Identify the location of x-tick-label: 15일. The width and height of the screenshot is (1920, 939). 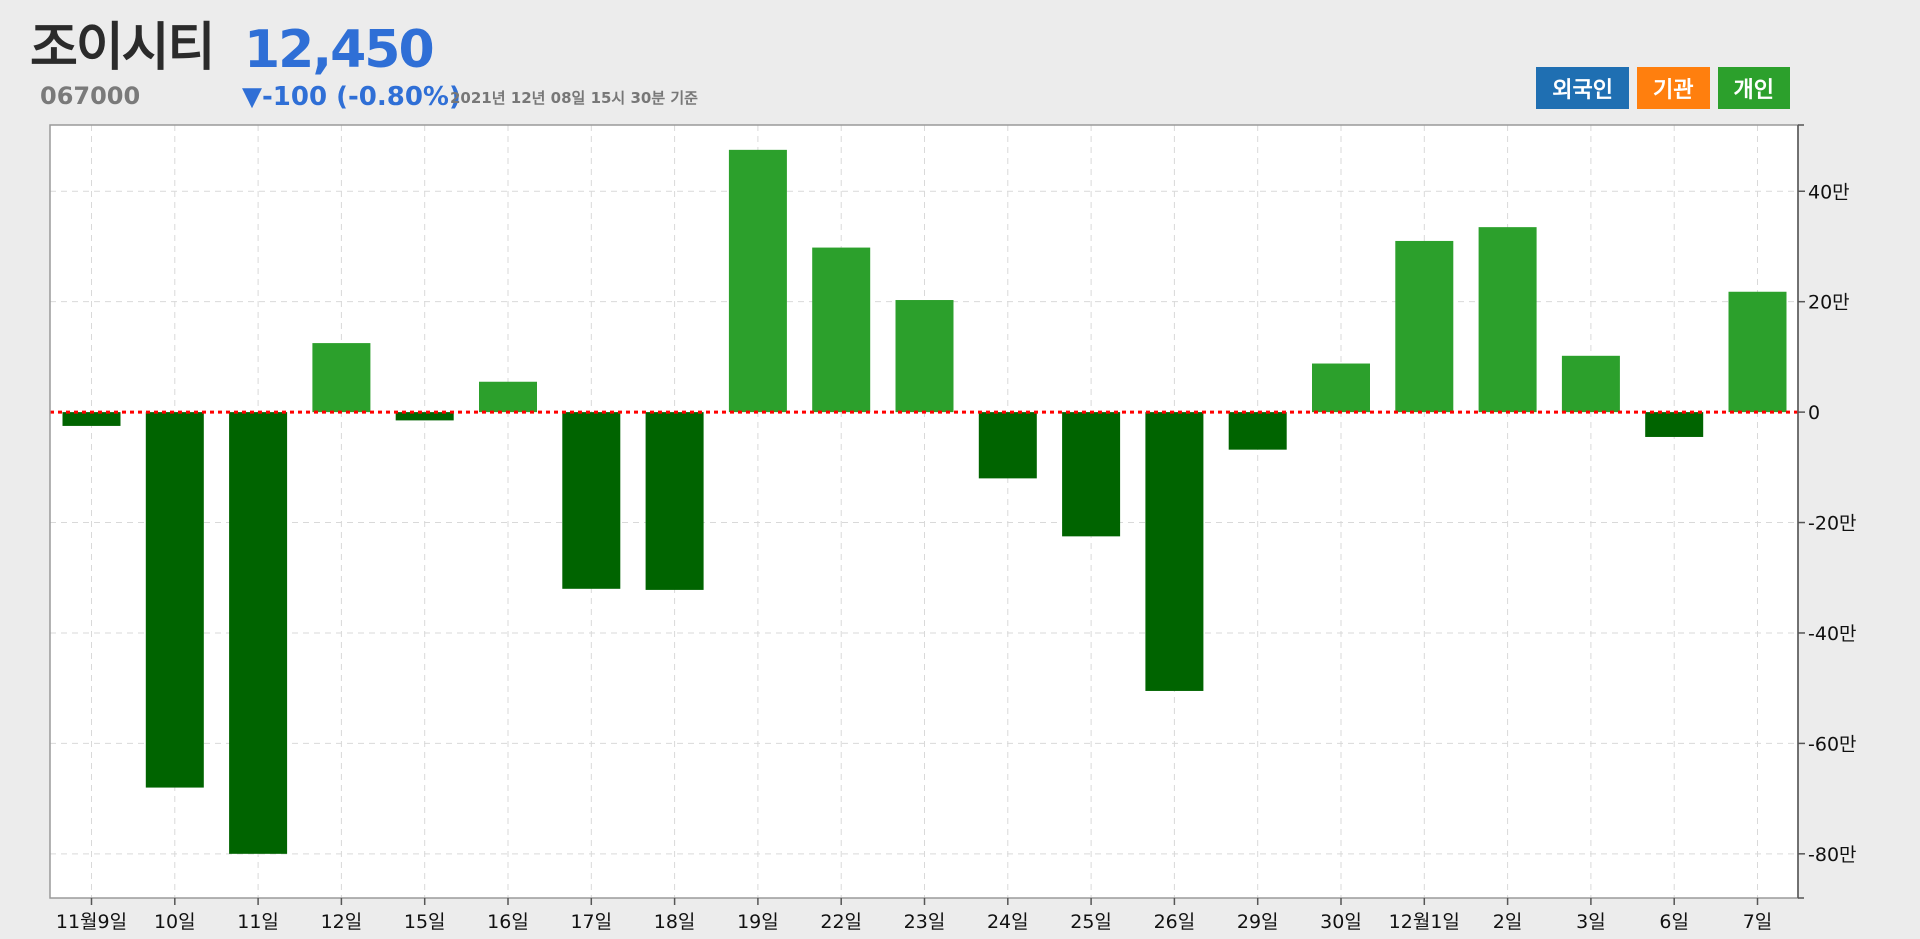
(425, 922).